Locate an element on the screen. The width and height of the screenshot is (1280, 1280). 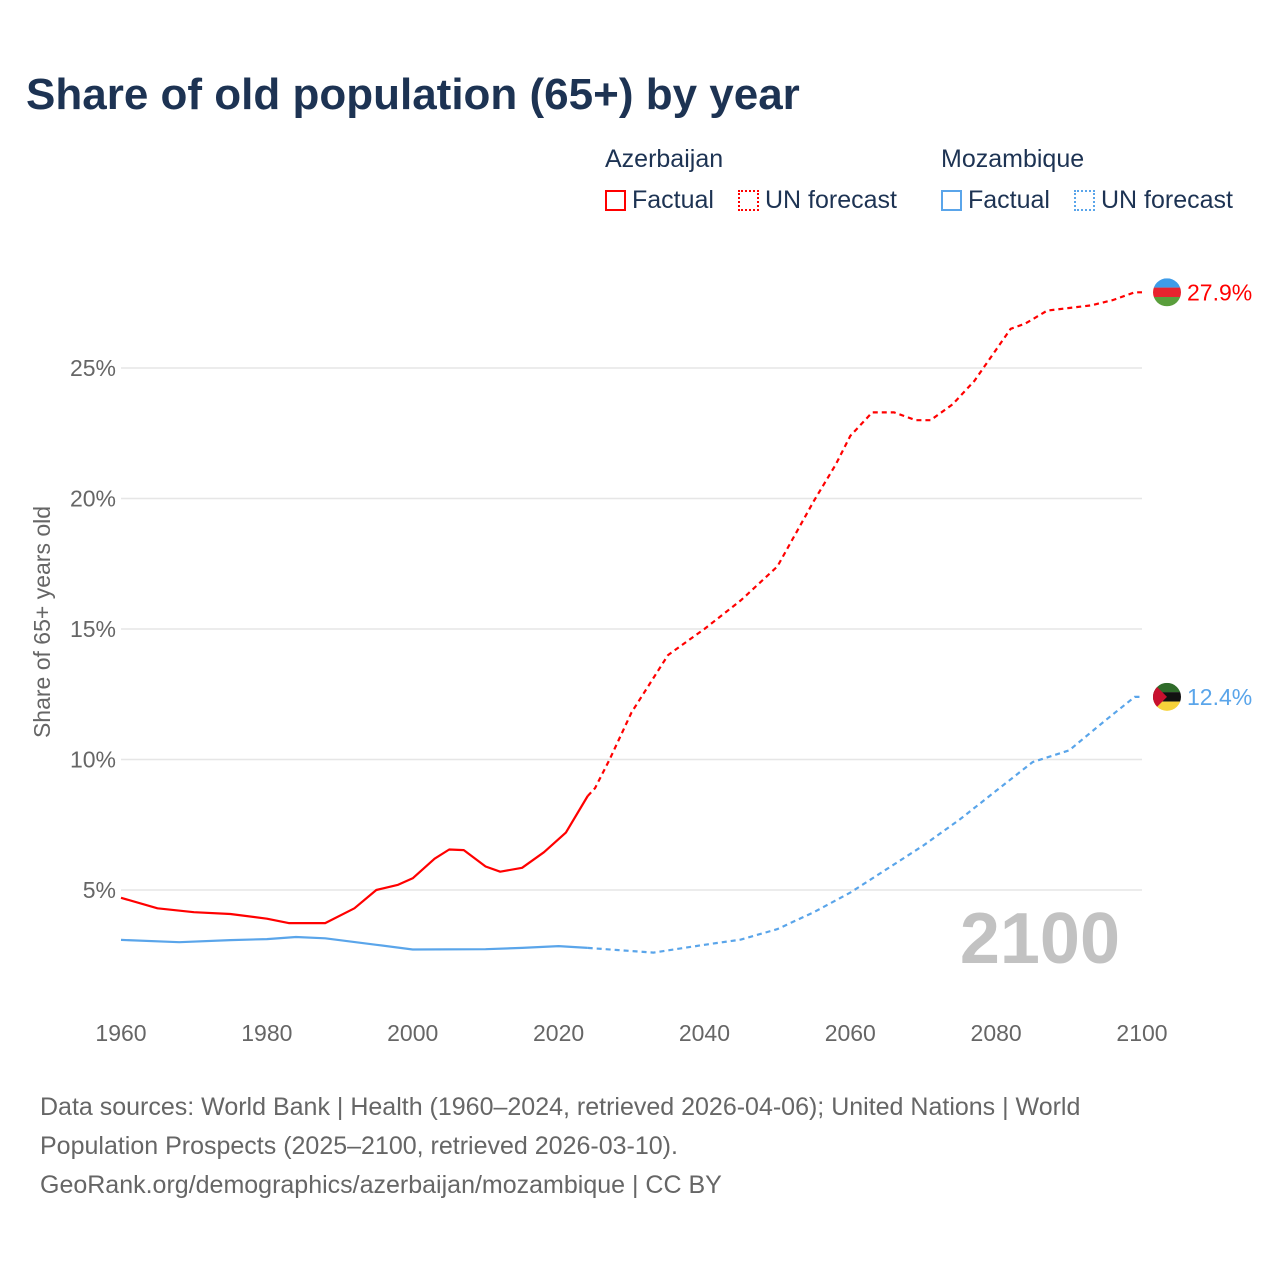
mozambique-factual-line is located at coordinates (354, 943).